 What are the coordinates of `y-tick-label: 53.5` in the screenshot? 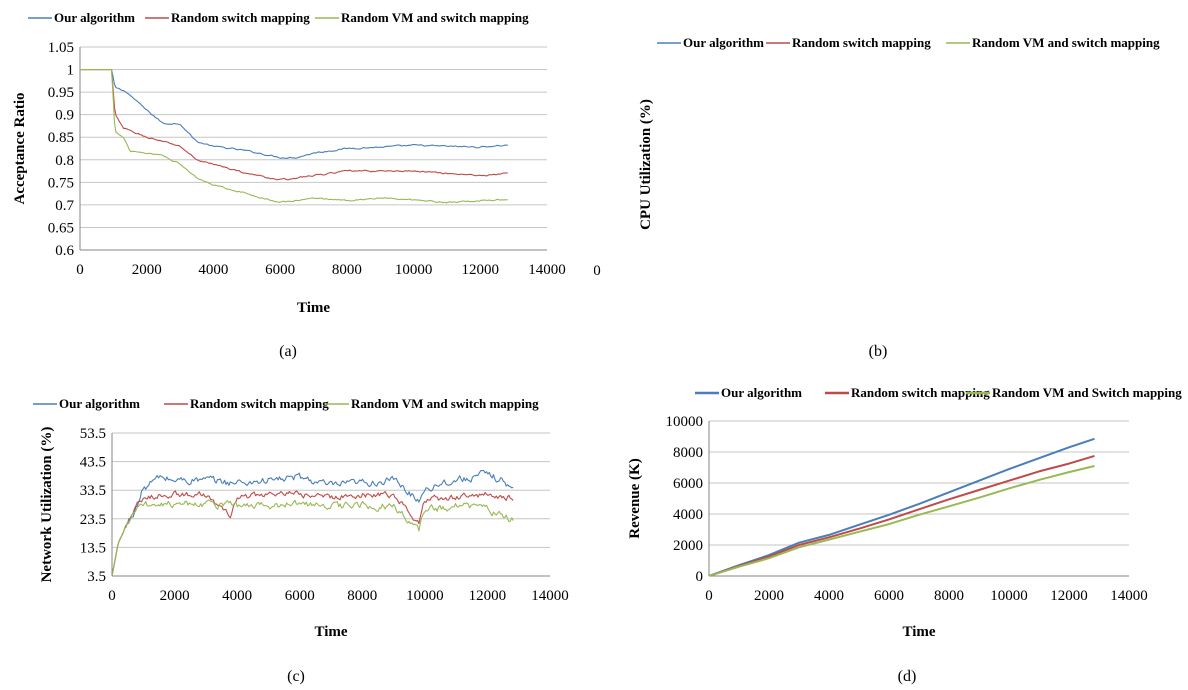 It's located at (93, 434).